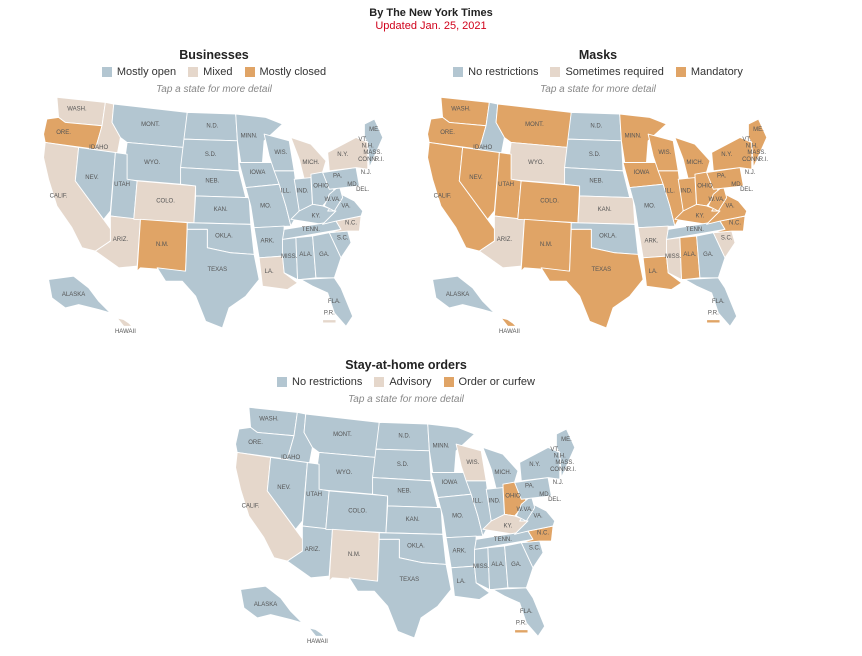 This screenshot has width=862, height=656. What do you see at coordinates (722, 177) in the screenshot?
I see `state-label-pa: PA.` at bounding box center [722, 177].